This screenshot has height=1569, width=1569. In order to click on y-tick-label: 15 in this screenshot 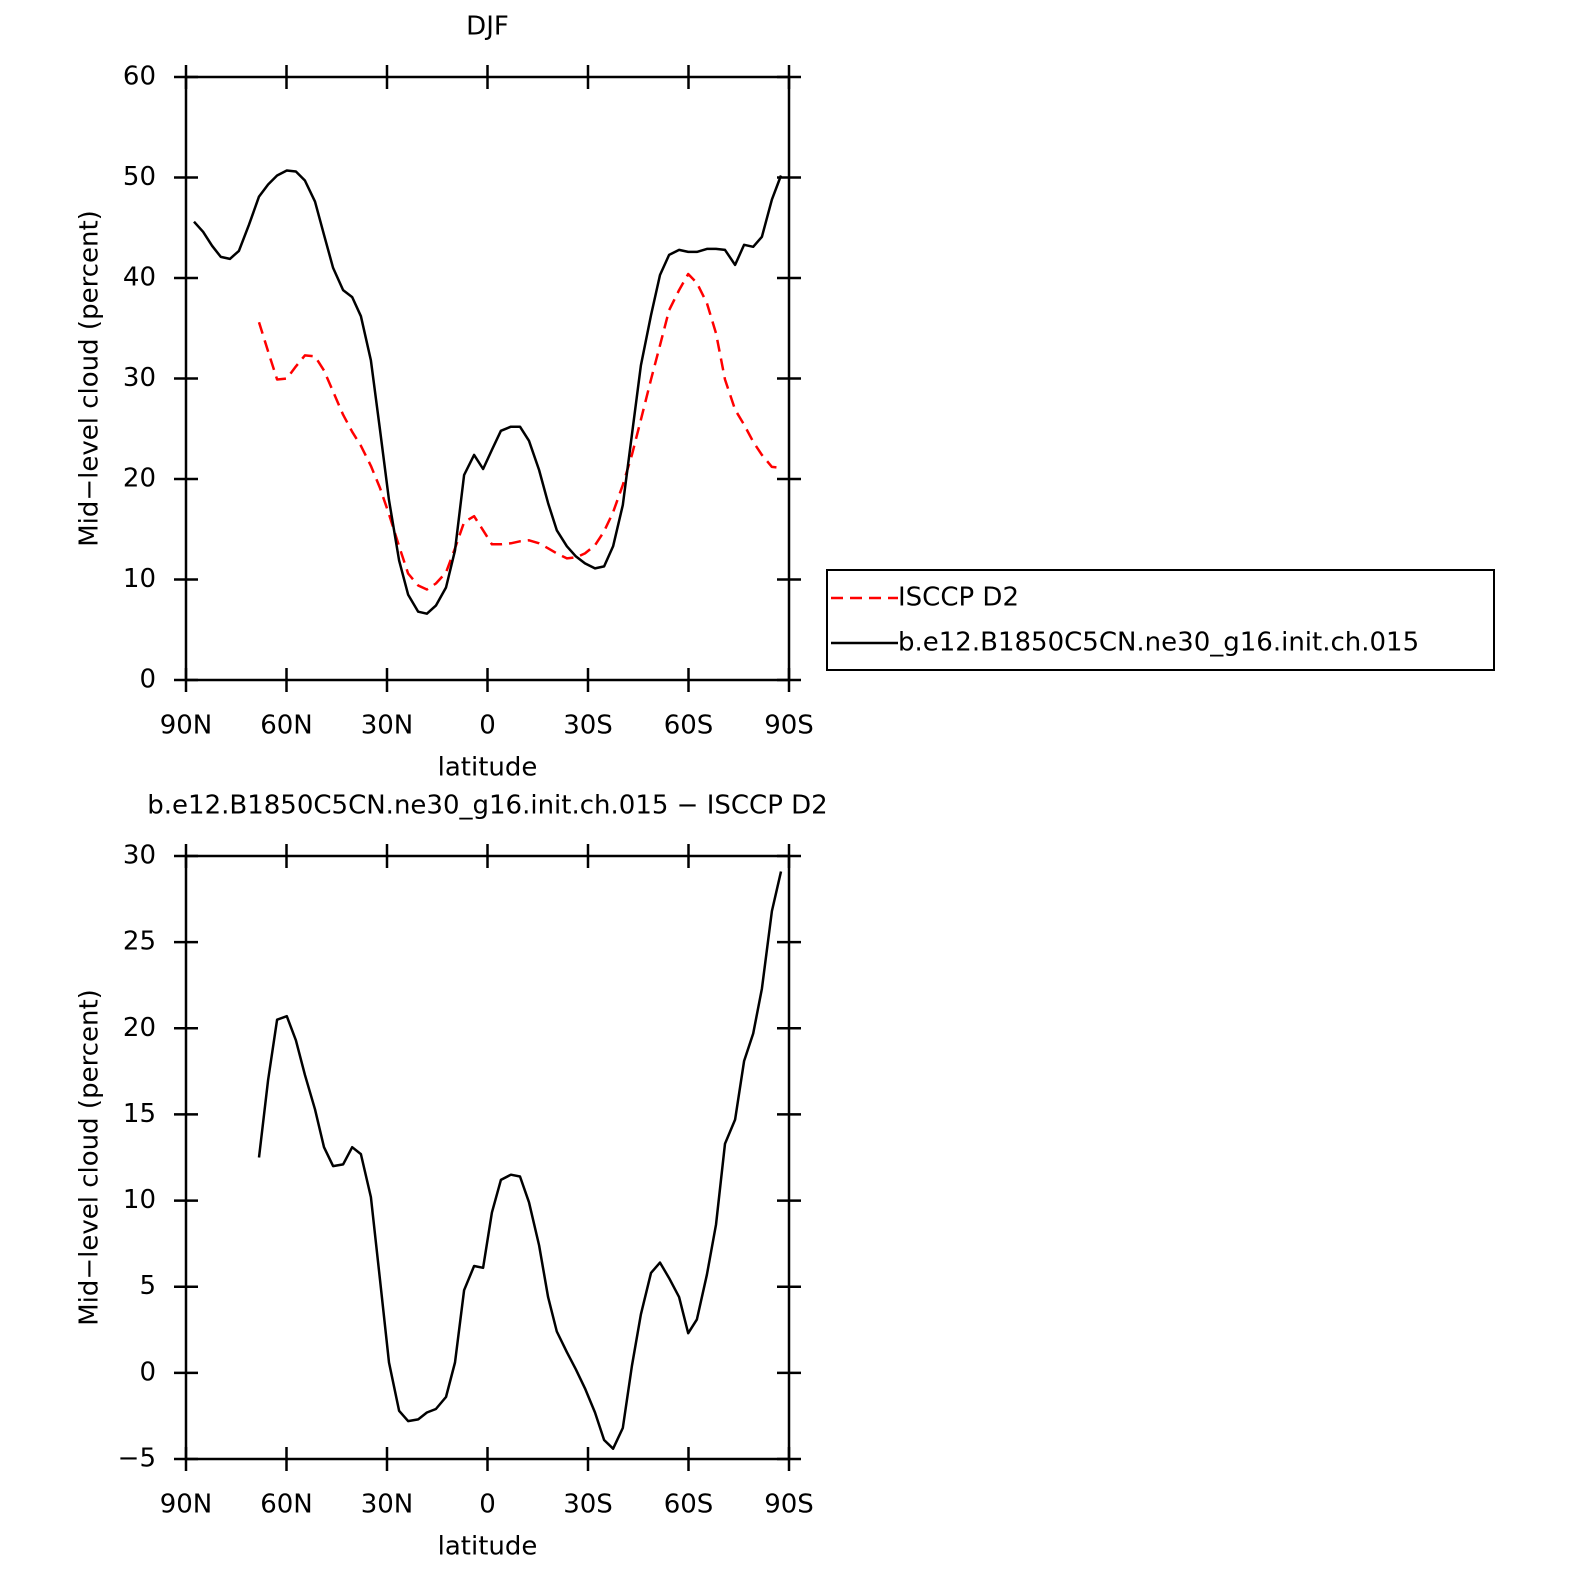, I will do `click(139, 1114)`.